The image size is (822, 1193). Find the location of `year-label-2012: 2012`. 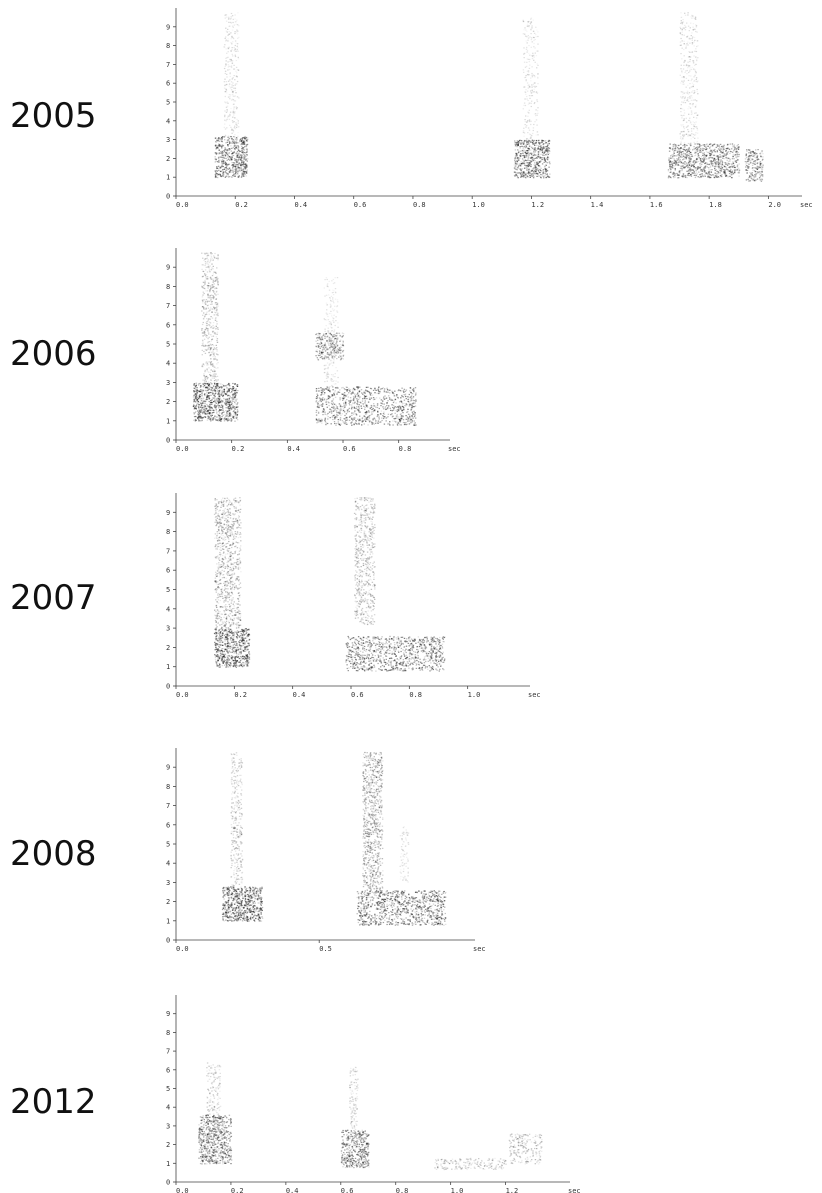

year-label-2012: 2012 is located at coordinates (53, 1102).